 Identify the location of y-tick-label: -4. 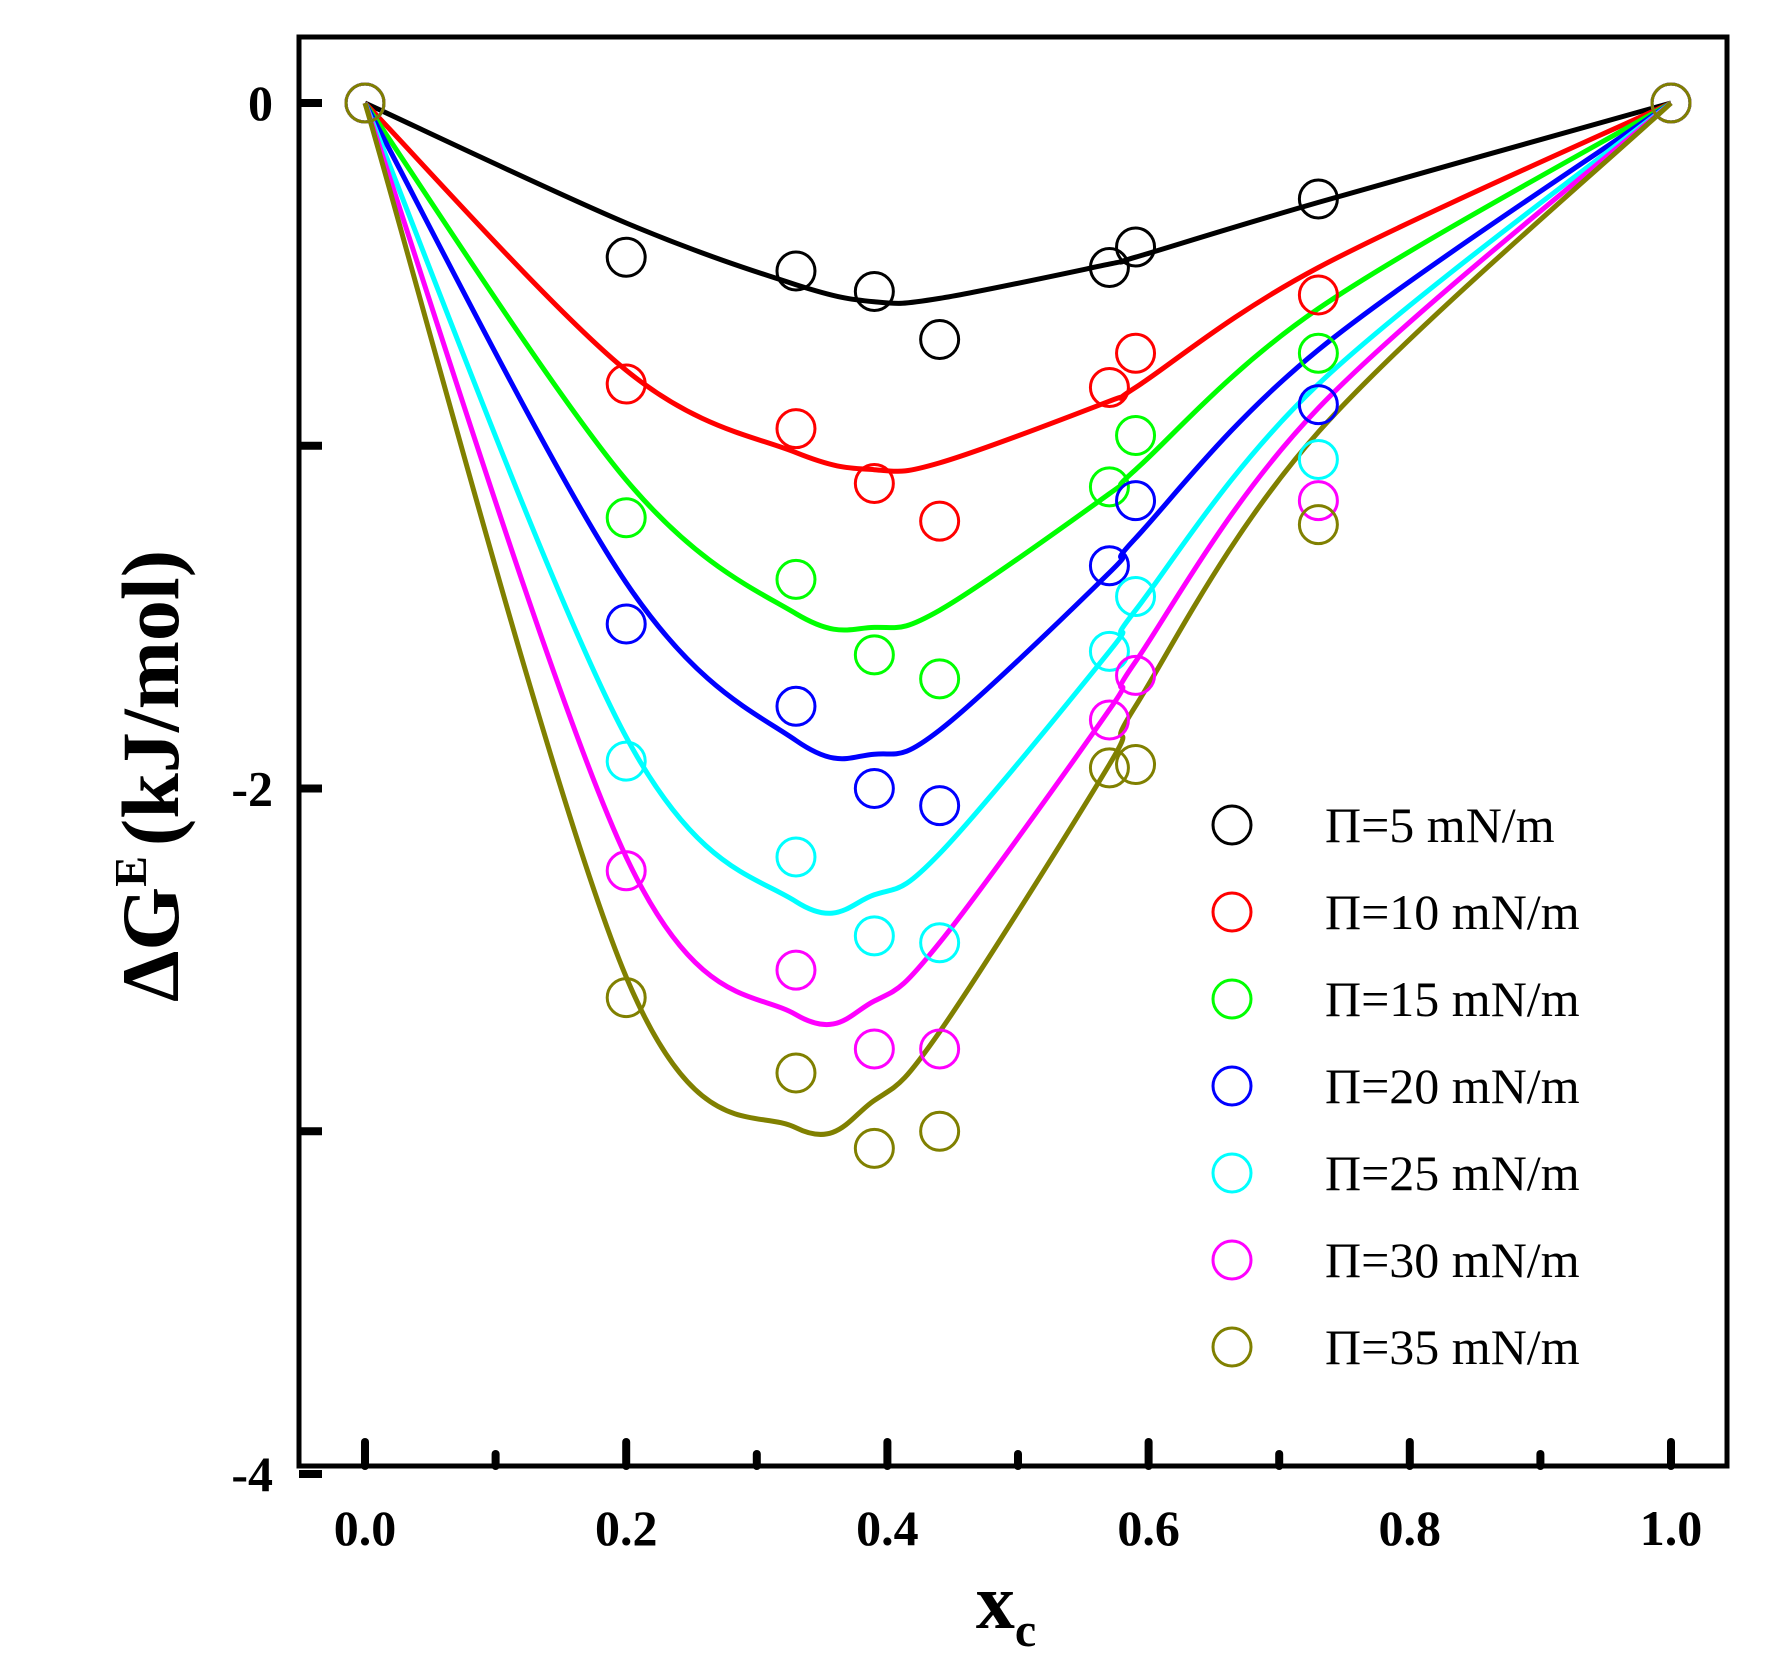
(252, 1474).